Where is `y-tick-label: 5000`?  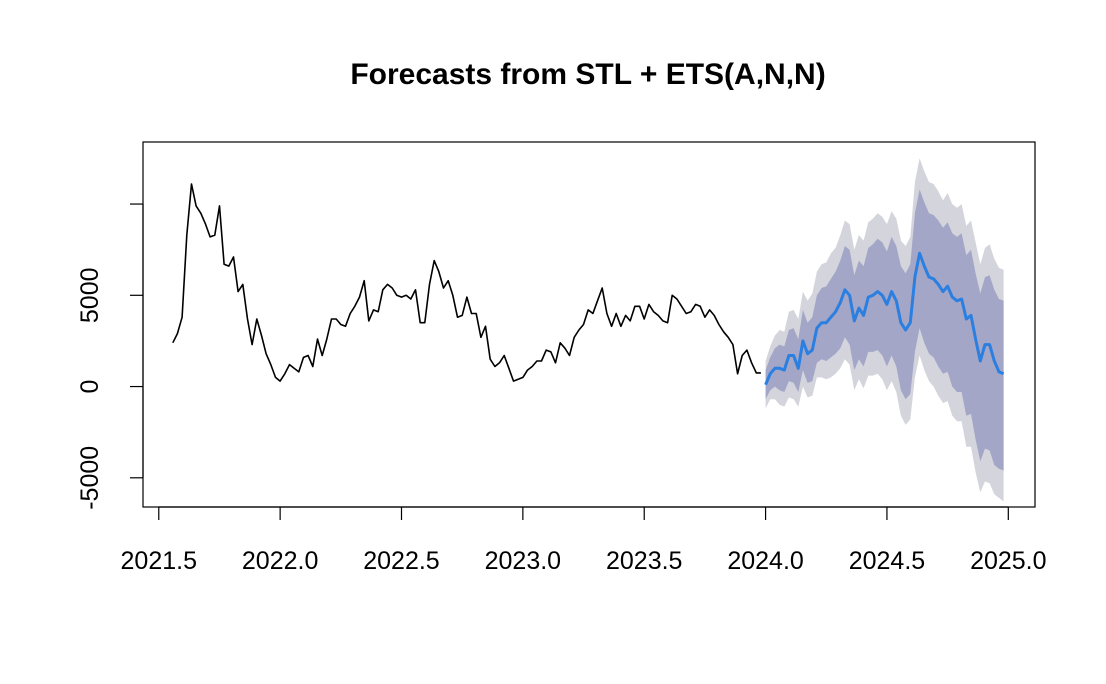
y-tick-label: 5000 is located at coordinates (90, 295).